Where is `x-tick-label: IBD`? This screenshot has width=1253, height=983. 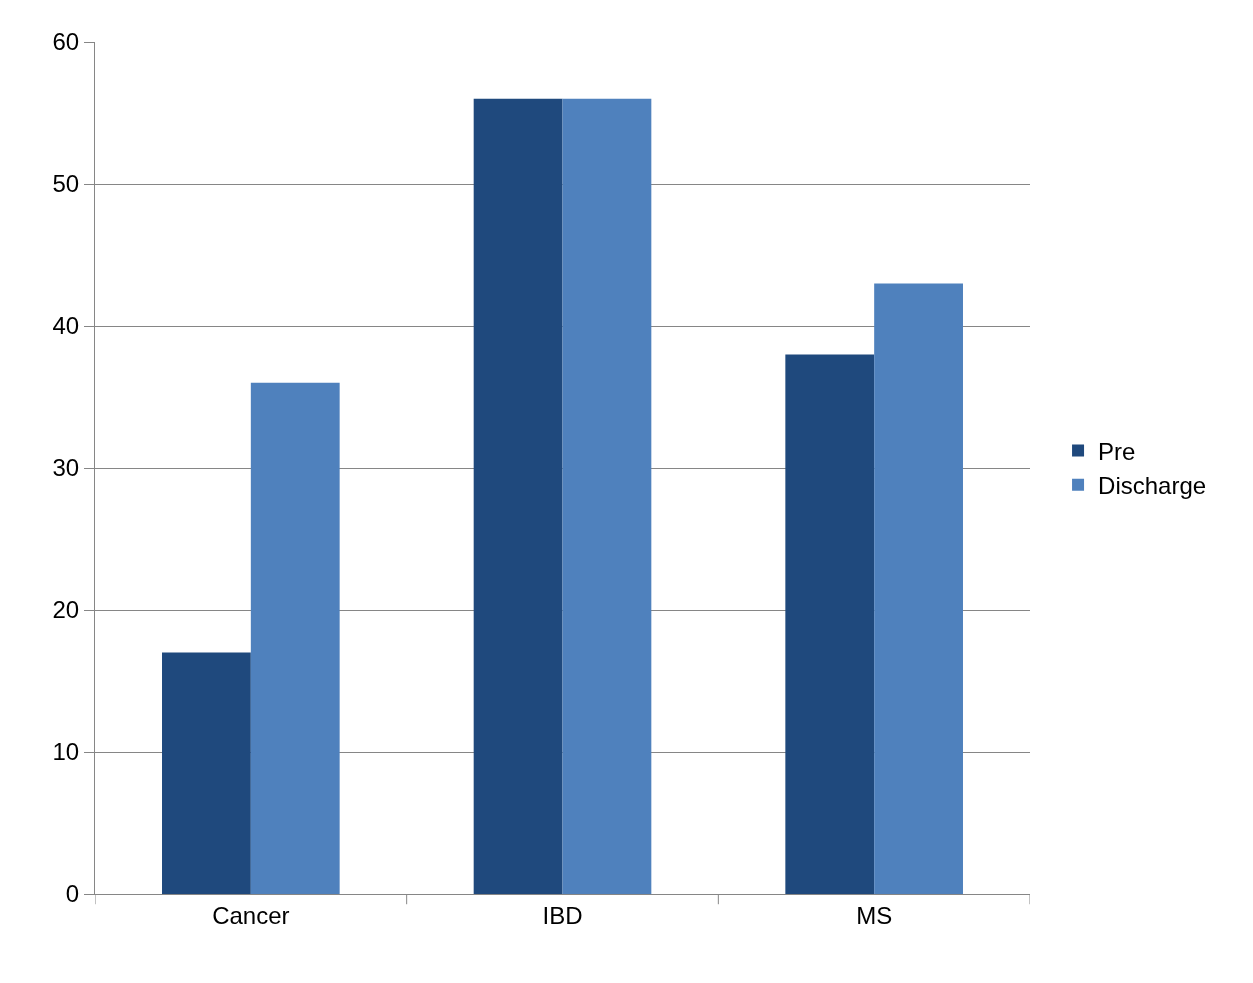 x-tick-label: IBD is located at coordinates (562, 915).